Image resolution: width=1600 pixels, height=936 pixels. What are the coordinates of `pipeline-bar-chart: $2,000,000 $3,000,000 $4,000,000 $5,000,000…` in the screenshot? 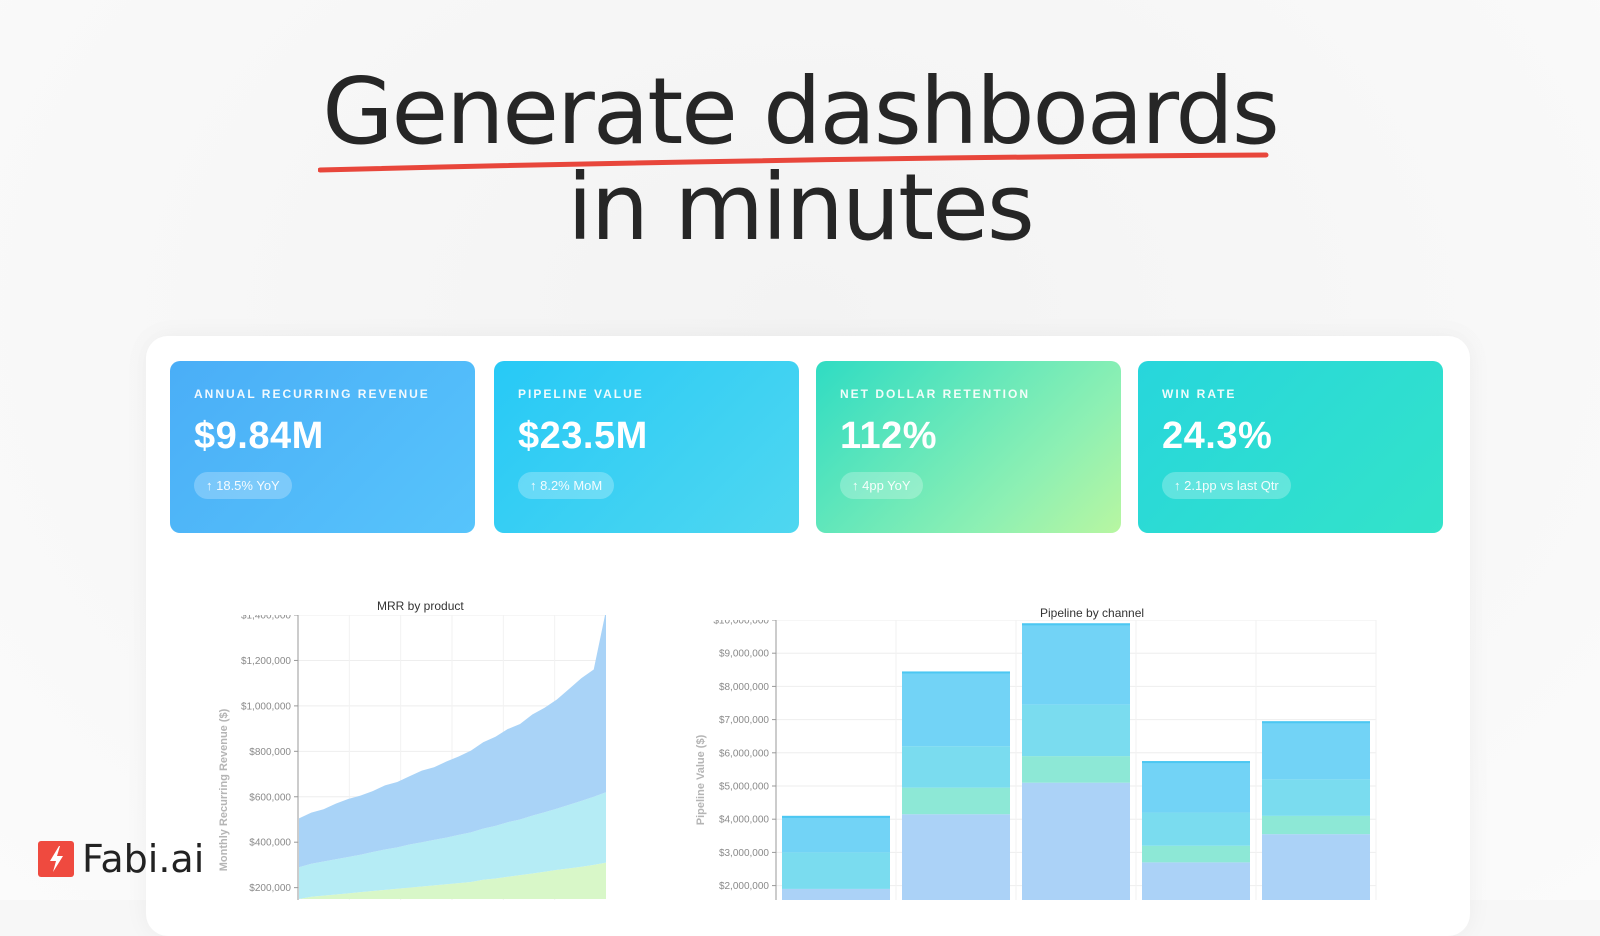 It's located at (1036, 760).